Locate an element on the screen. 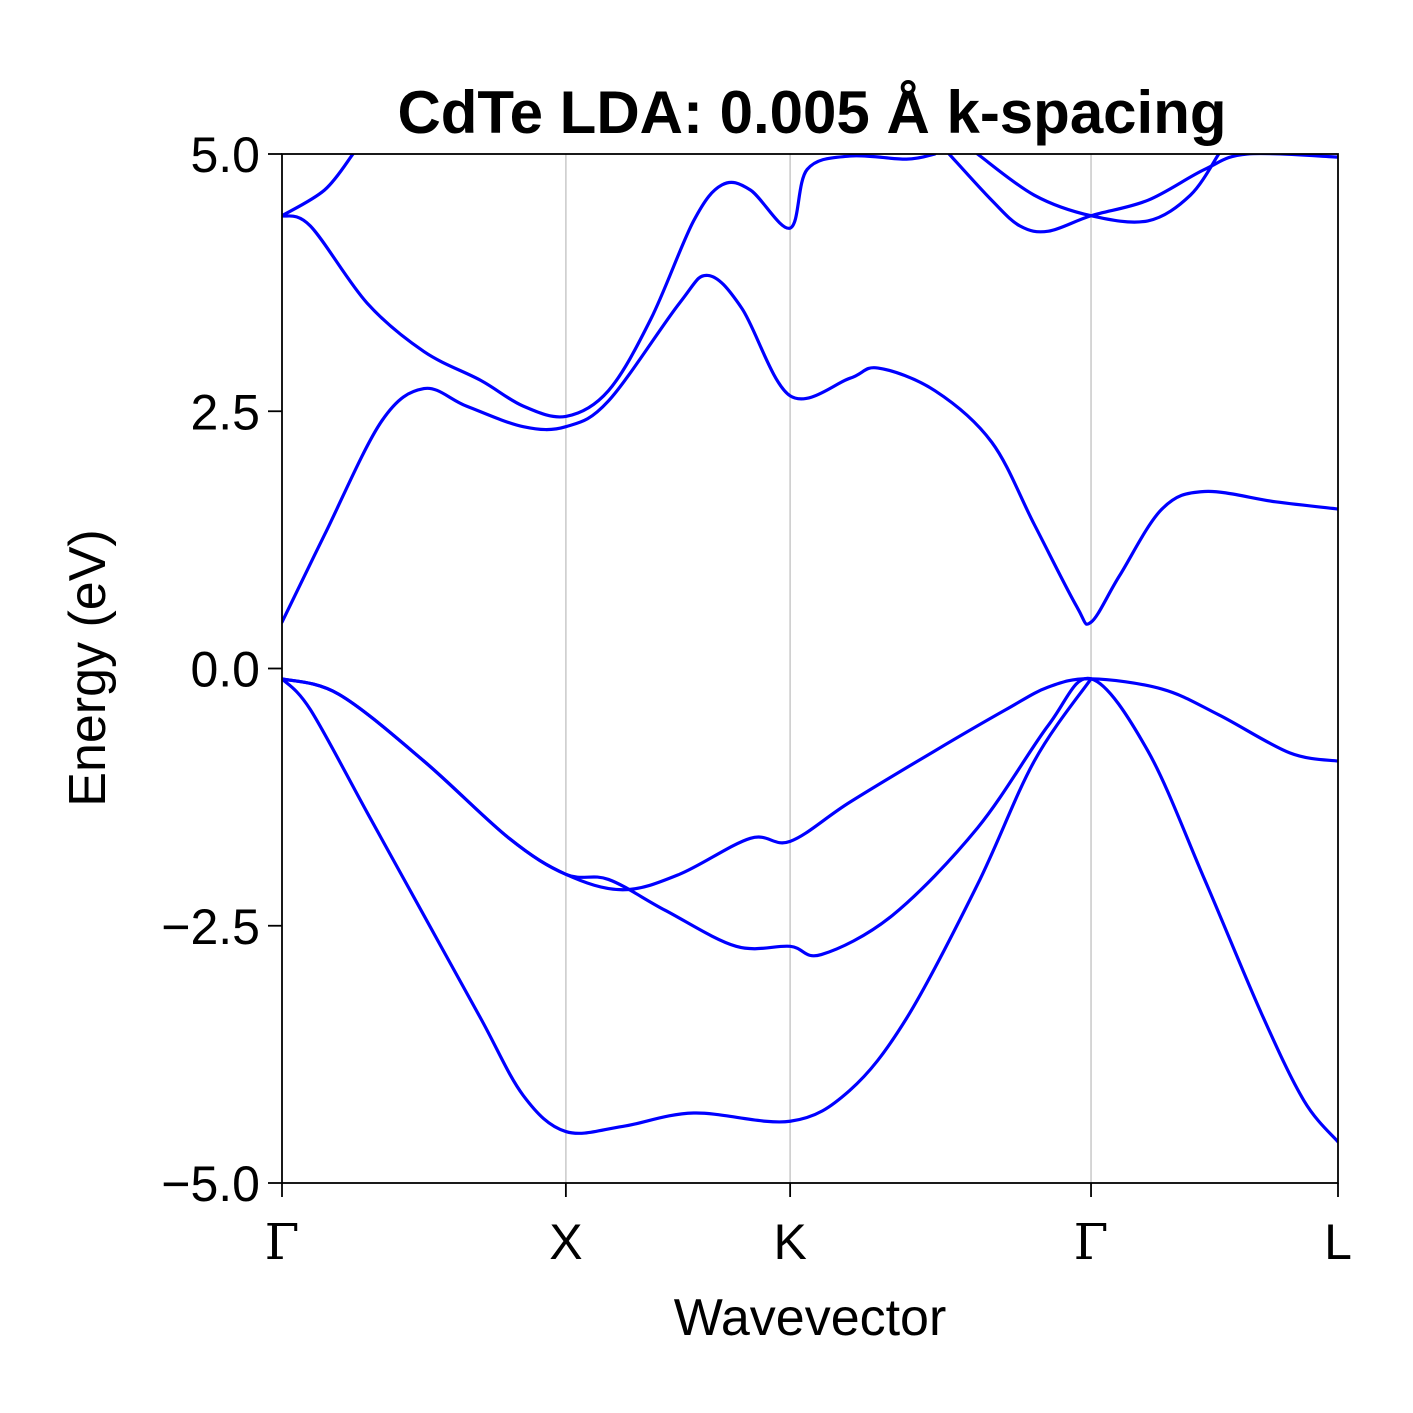 The width and height of the screenshot is (1413, 1413). x-tick-label: L is located at coordinates (1338, 1242).